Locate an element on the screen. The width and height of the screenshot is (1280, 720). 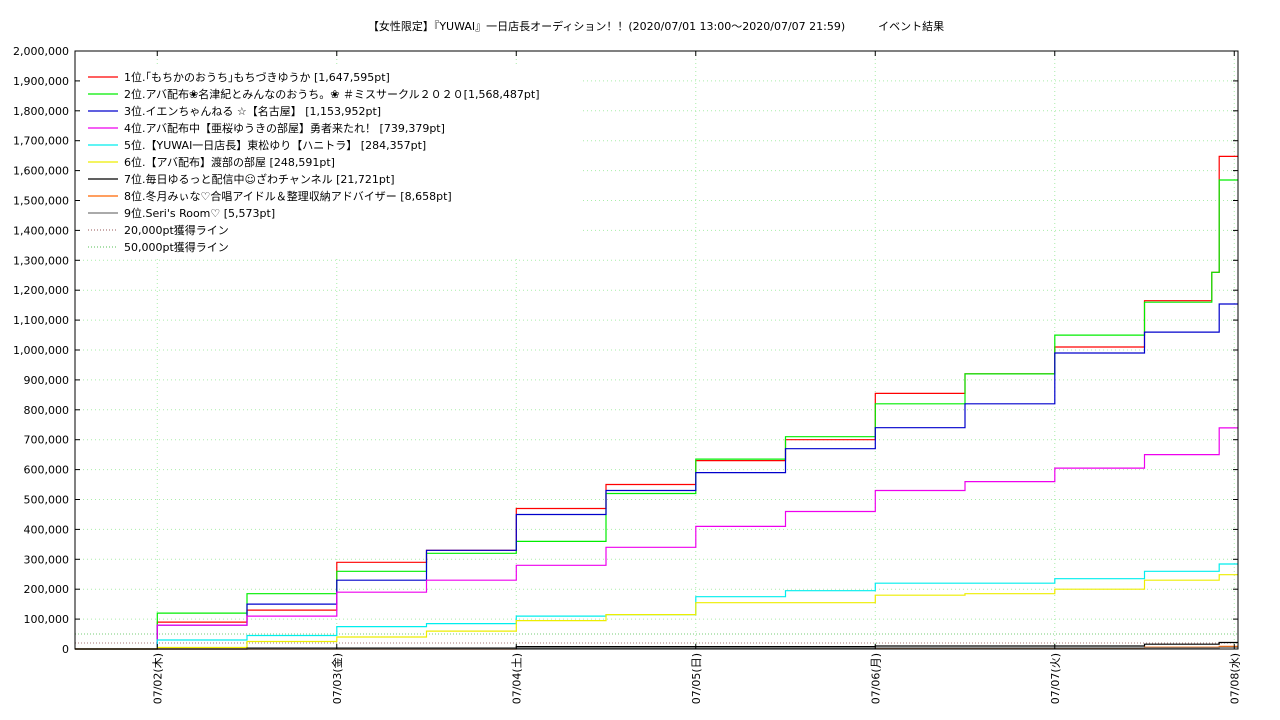
y-tick-label: 300,000 is located at coordinates (47, 559).